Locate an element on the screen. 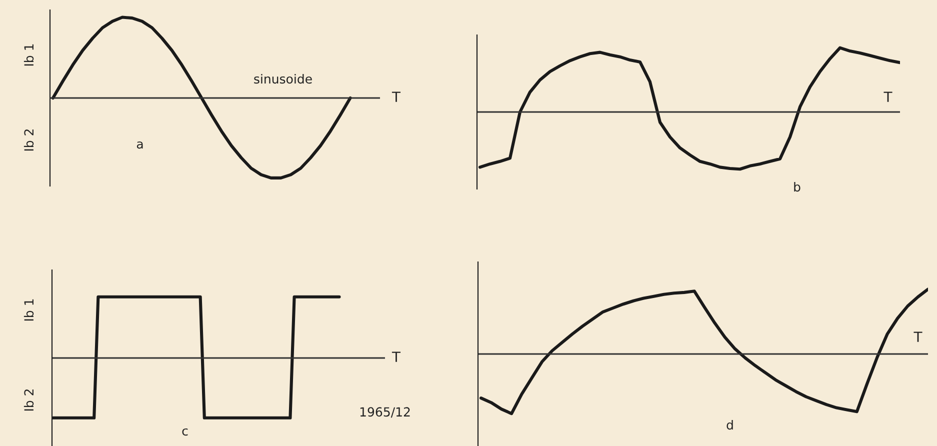 This screenshot has width=937, height=446. annotation: sinusoide is located at coordinates (283, 79).